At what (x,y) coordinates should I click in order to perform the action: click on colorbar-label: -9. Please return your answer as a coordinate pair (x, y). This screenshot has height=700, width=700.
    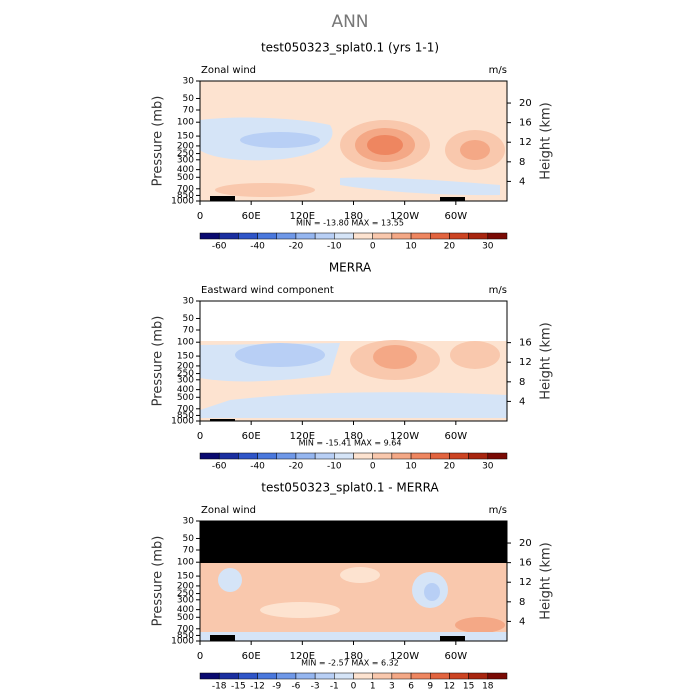
    Looking at the image, I should click on (276, 687).